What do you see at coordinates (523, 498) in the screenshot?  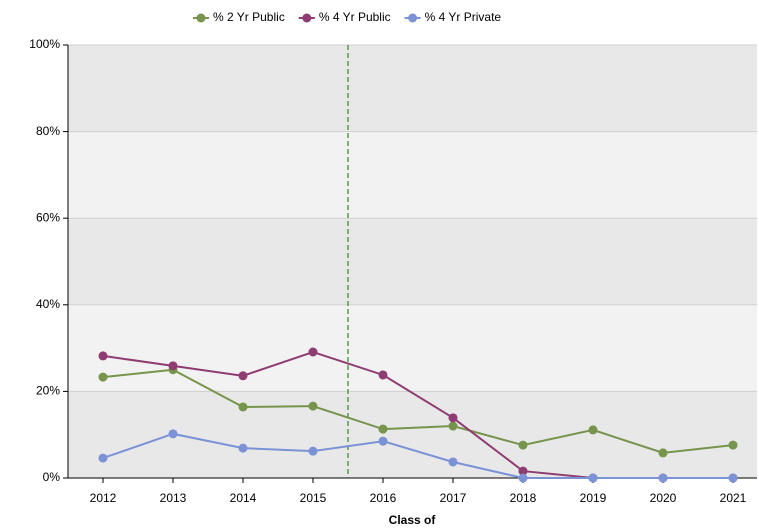 I see `x-tick-label: 2018` at bounding box center [523, 498].